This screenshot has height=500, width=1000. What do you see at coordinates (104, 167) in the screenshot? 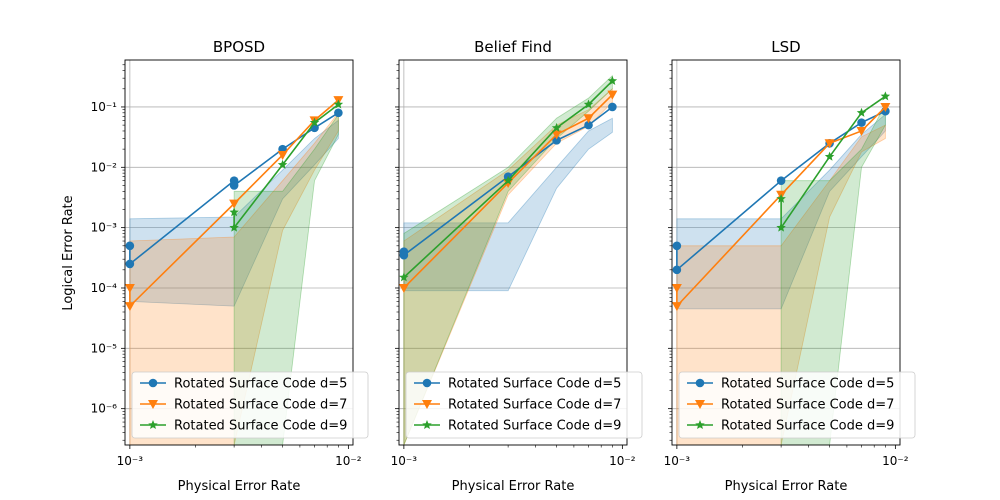
I see `y-tick-label: 10⁻²` at bounding box center [104, 167].